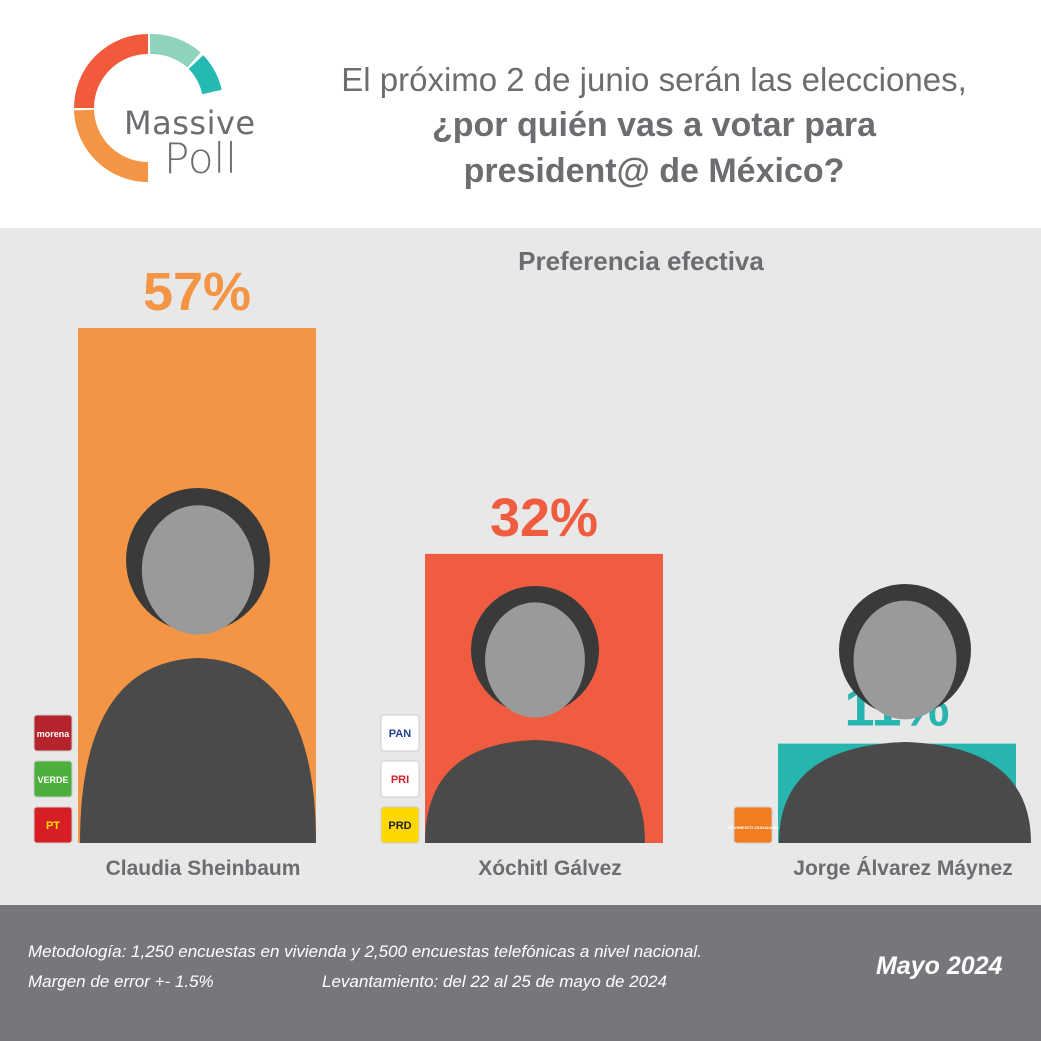  I want to click on headline-line-3: president@ de México?, so click(654, 171).